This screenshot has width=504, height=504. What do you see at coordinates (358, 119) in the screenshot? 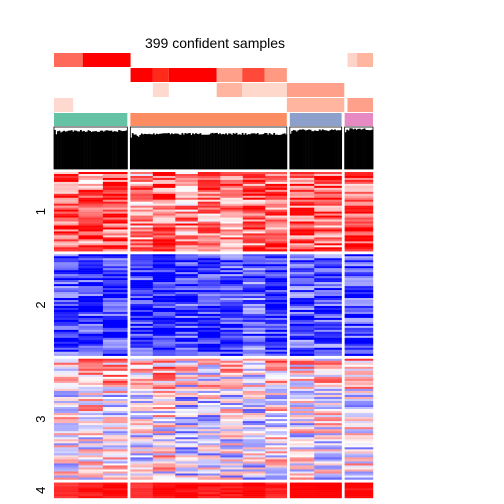
I see `class-bar` at bounding box center [358, 119].